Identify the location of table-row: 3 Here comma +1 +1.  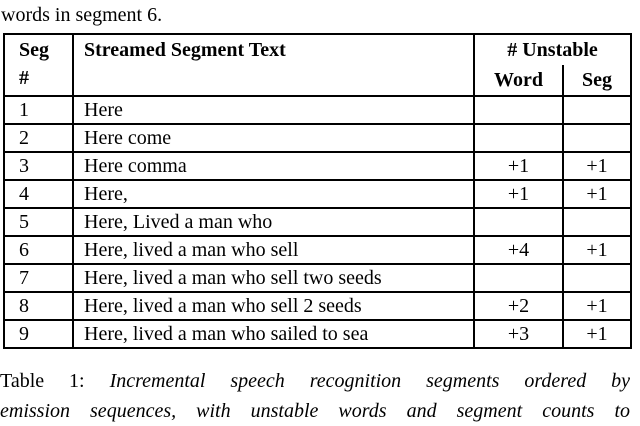
(318, 166).